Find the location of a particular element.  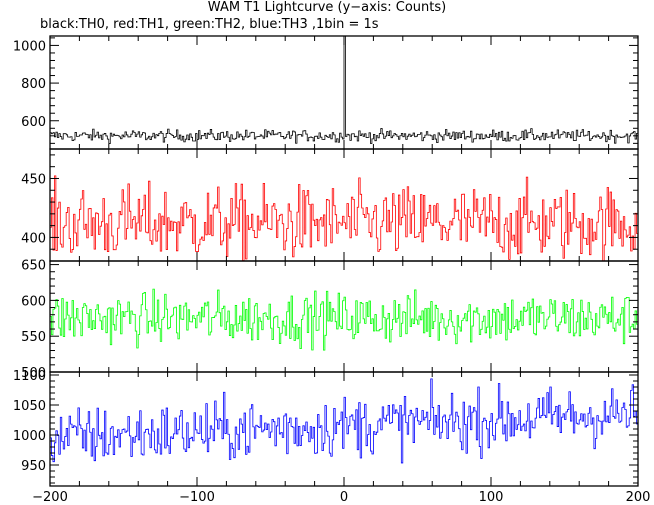

chart-title: WAM T1 Lightcurve (y−axis: Counts) is located at coordinates (327, 7).